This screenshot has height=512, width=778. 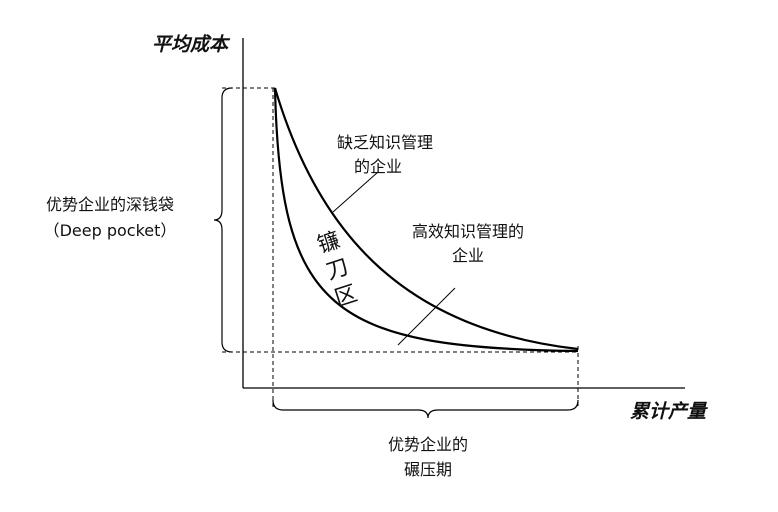 What do you see at coordinates (428, 457) in the screenshot?
I see `crush-period-label: 优势企业的碾压期` at bounding box center [428, 457].